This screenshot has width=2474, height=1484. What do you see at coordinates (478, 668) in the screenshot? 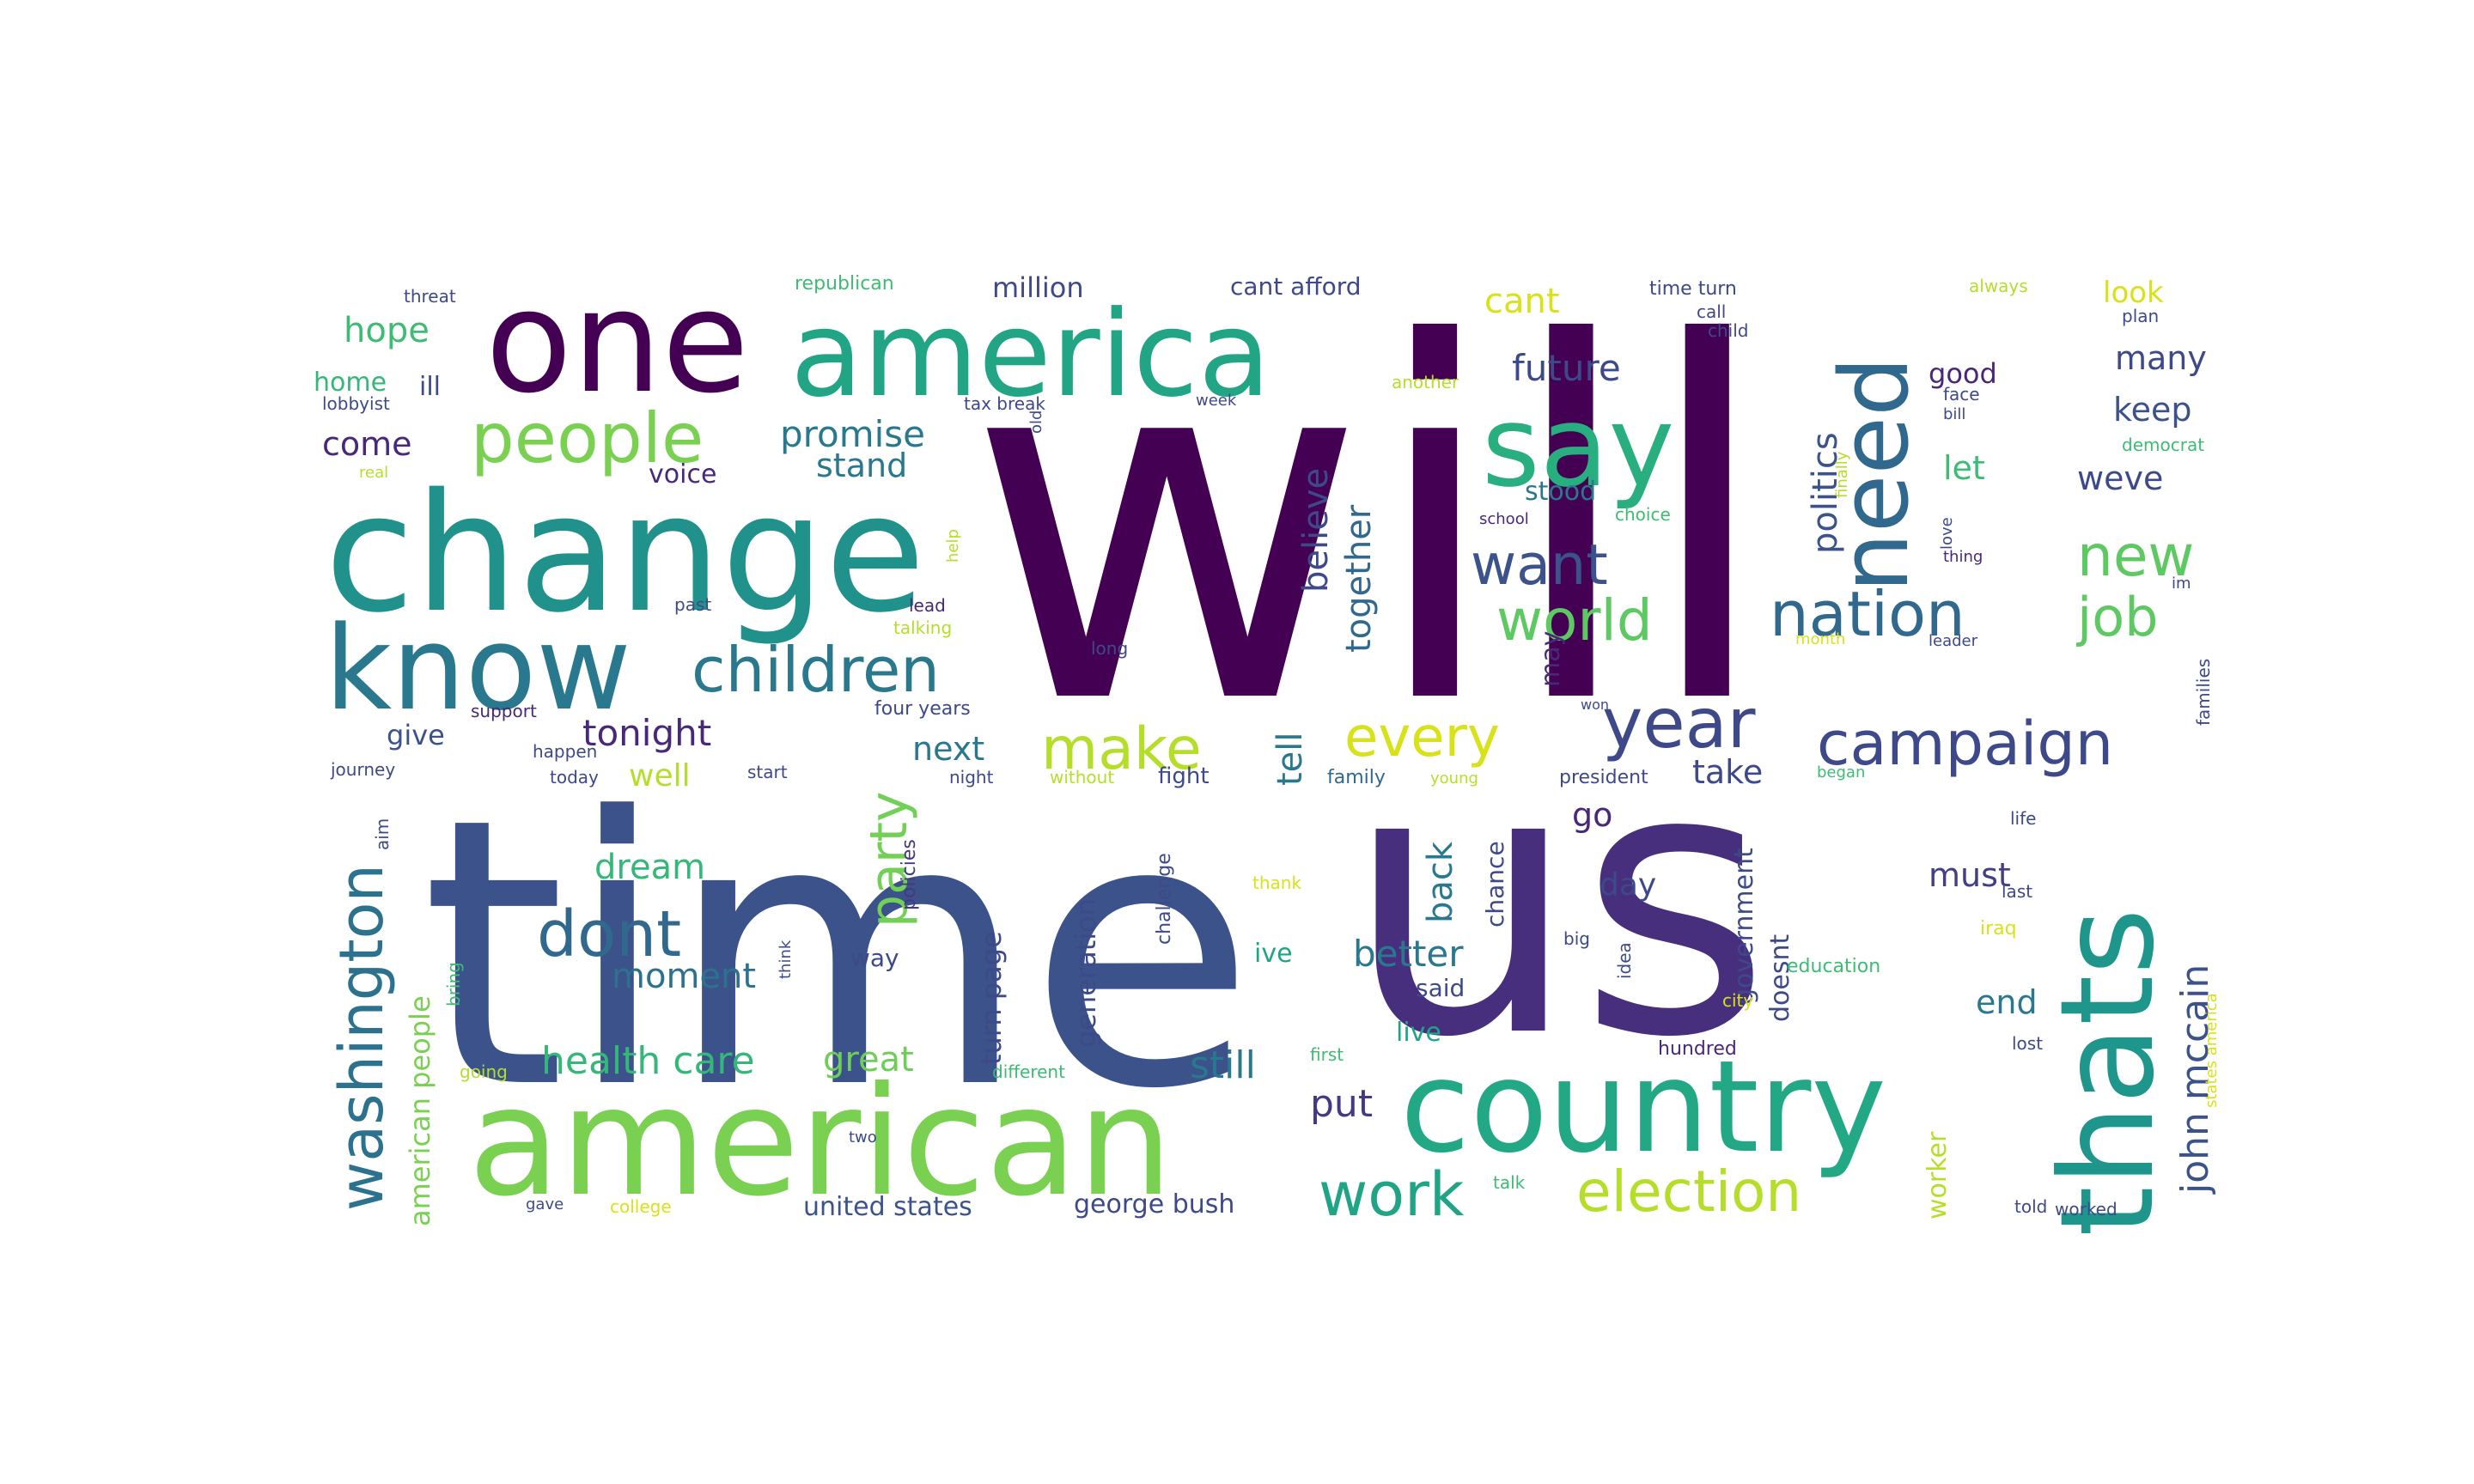
I see `word-know: know` at bounding box center [478, 668].